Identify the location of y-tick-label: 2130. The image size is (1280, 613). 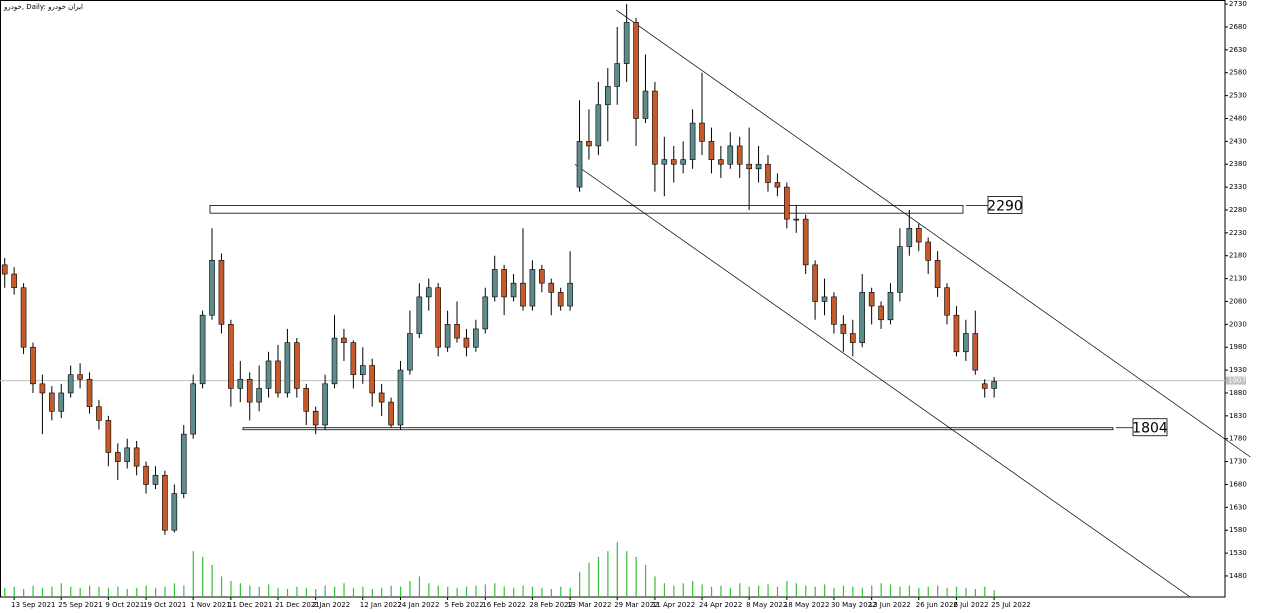
(1238, 279).